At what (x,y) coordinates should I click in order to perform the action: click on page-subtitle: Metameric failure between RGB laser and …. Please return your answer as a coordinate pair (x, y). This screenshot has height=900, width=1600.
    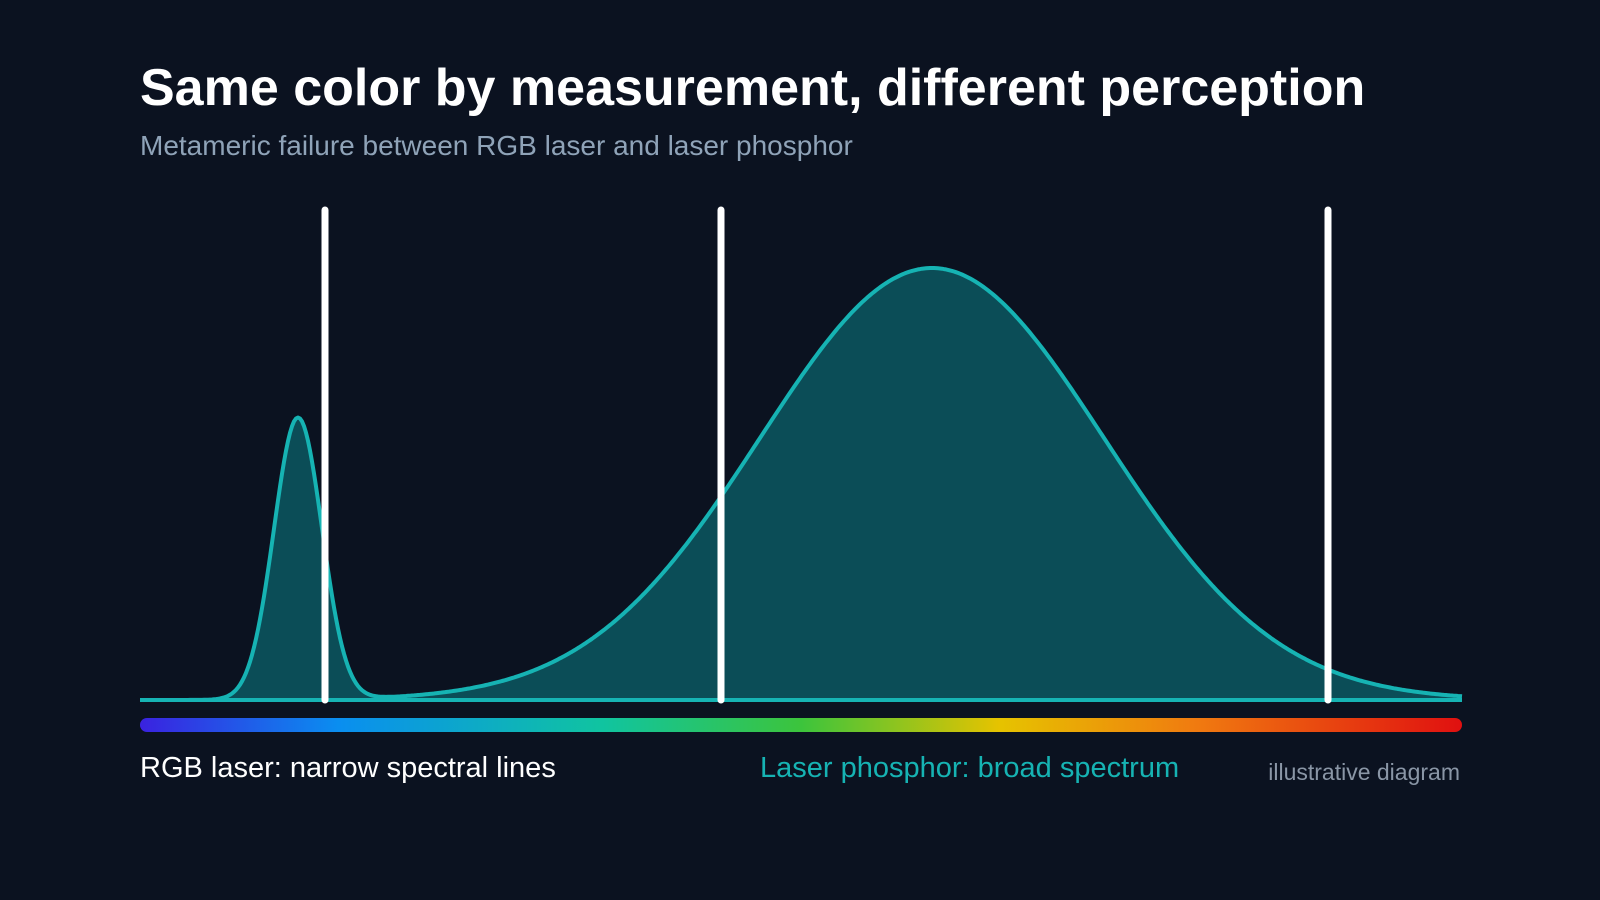
    Looking at the image, I should click on (496, 145).